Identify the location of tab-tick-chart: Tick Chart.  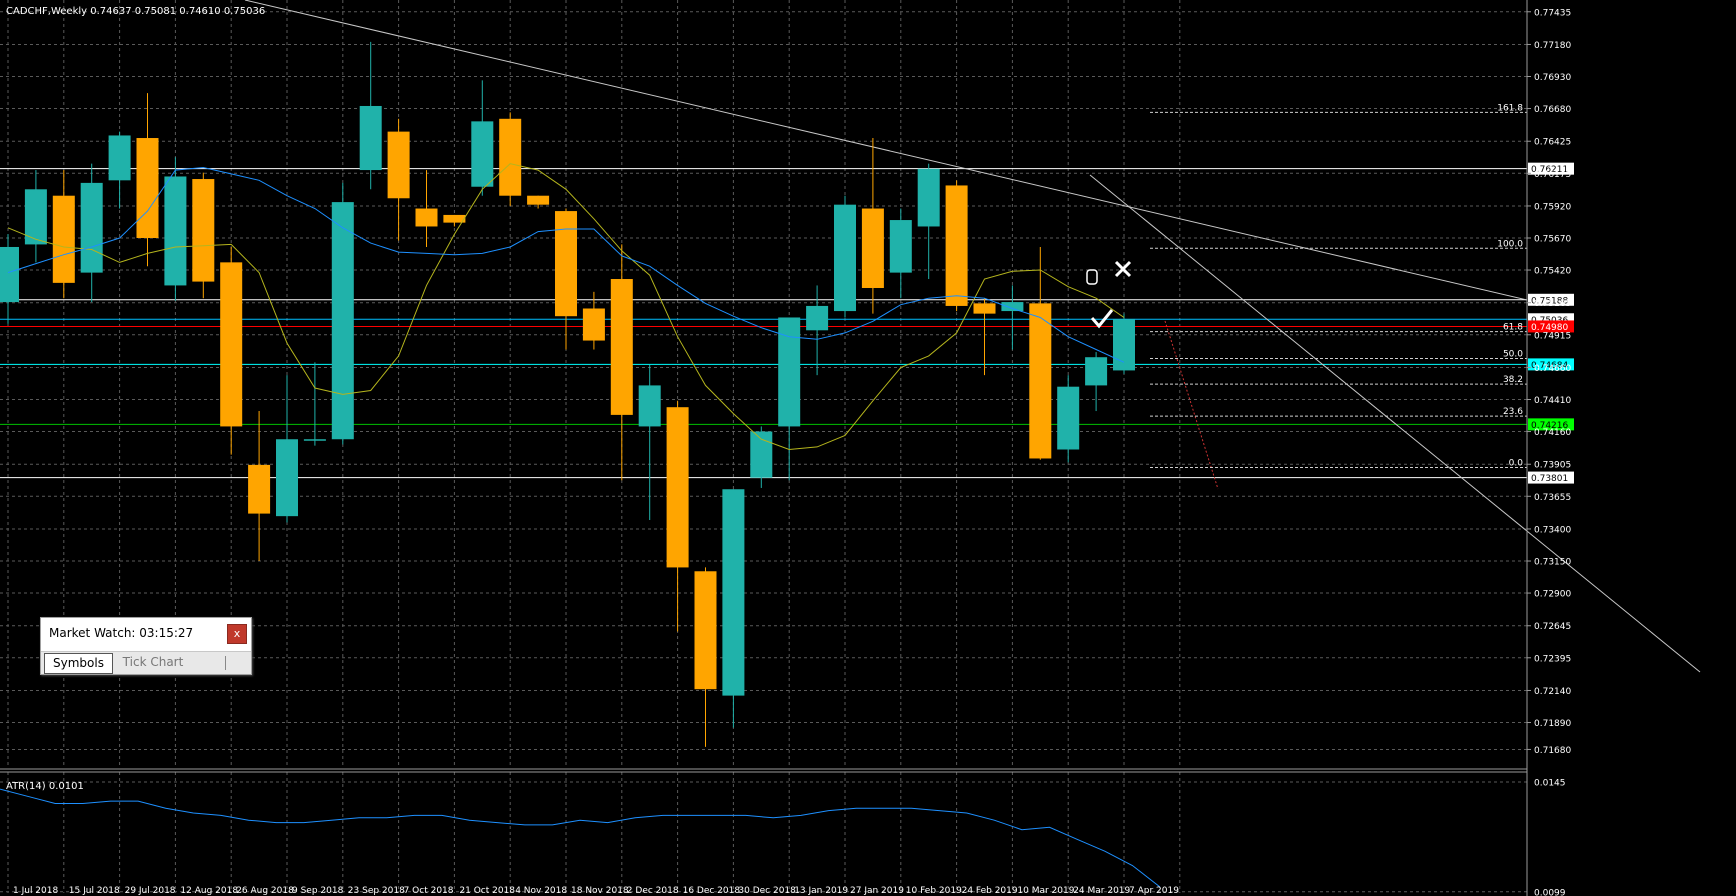
(153, 662).